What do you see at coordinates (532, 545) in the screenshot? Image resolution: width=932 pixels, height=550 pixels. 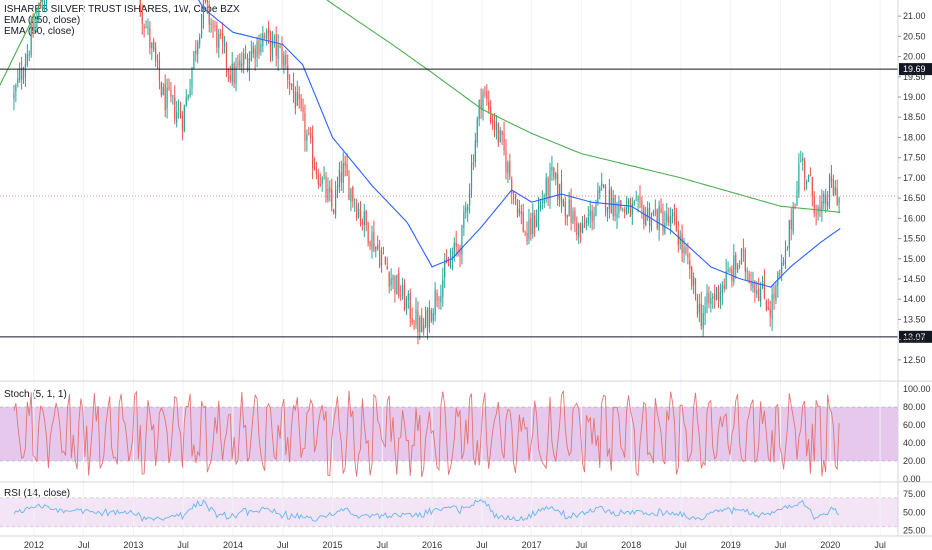 I see `x-tick-label: 2017` at bounding box center [532, 545].